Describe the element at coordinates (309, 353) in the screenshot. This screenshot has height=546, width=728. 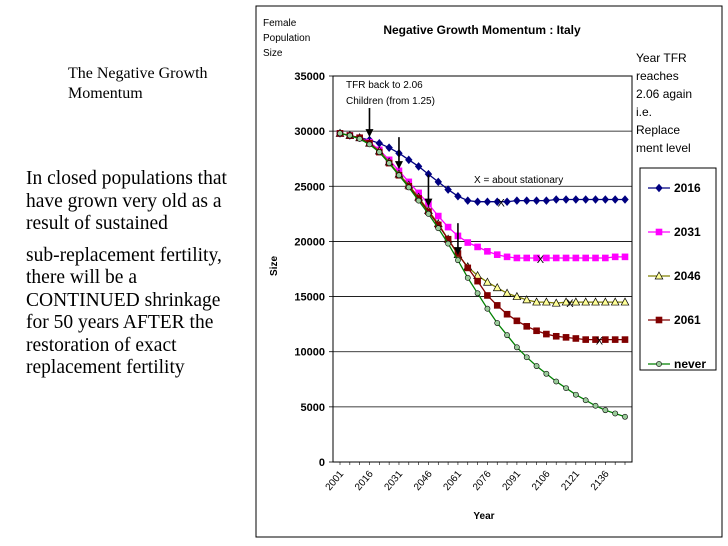
I see `y-tick-label: 10000` at that location.